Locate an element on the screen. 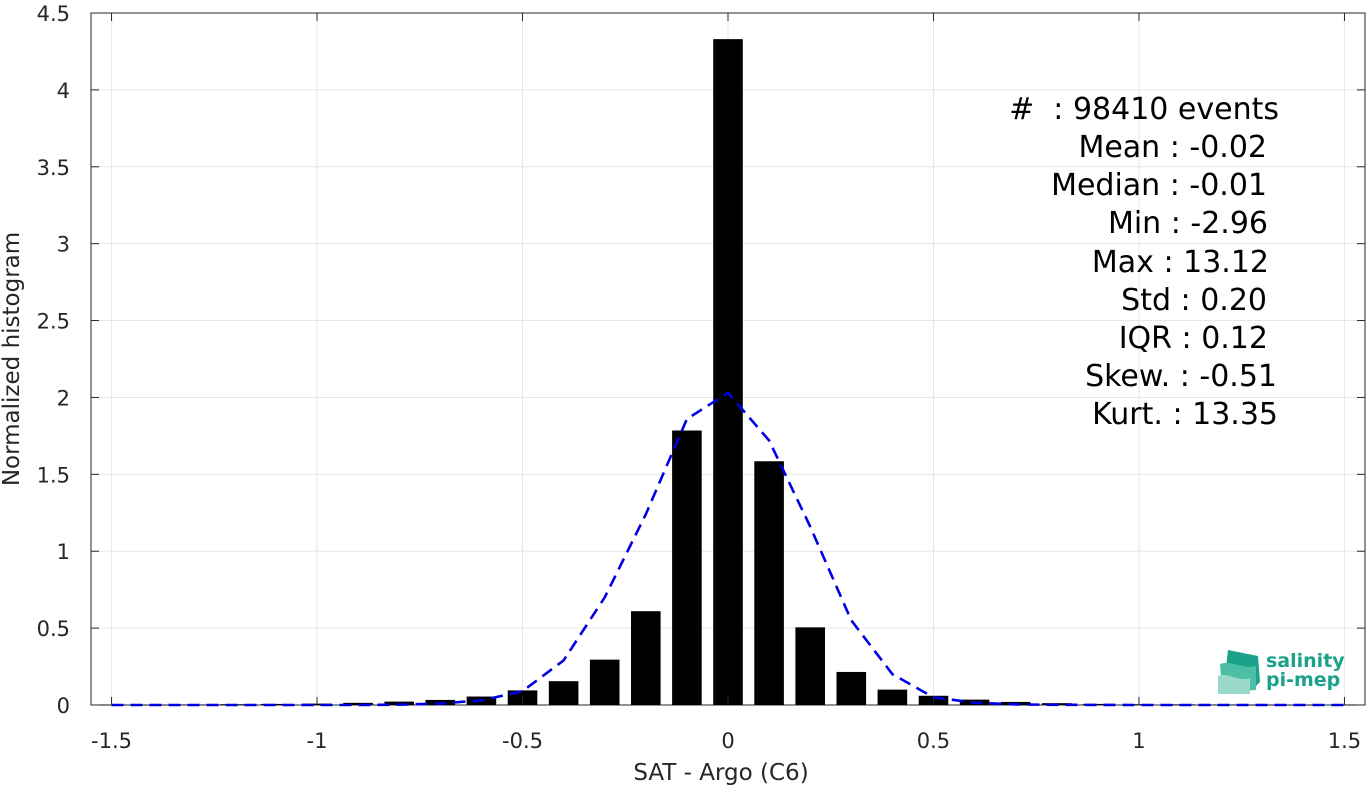 This screenshot has width=1367, height=787. x-tick-label: -1.5 is located at coordinates (111, 741).